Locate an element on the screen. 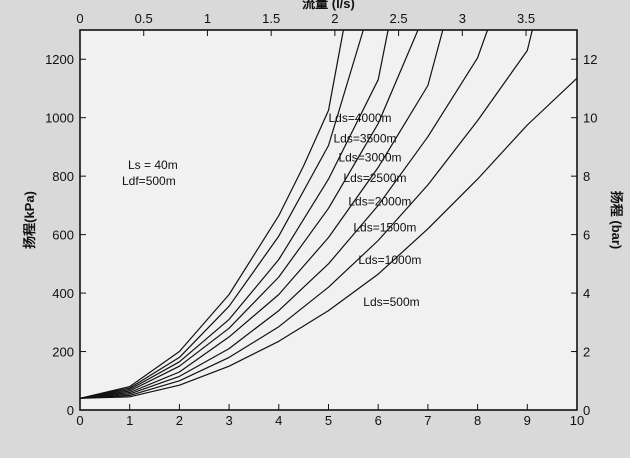 The height and width of the screenshot is (458, 630). x2-tick-label: 2 is located at coordinates (334, 18).